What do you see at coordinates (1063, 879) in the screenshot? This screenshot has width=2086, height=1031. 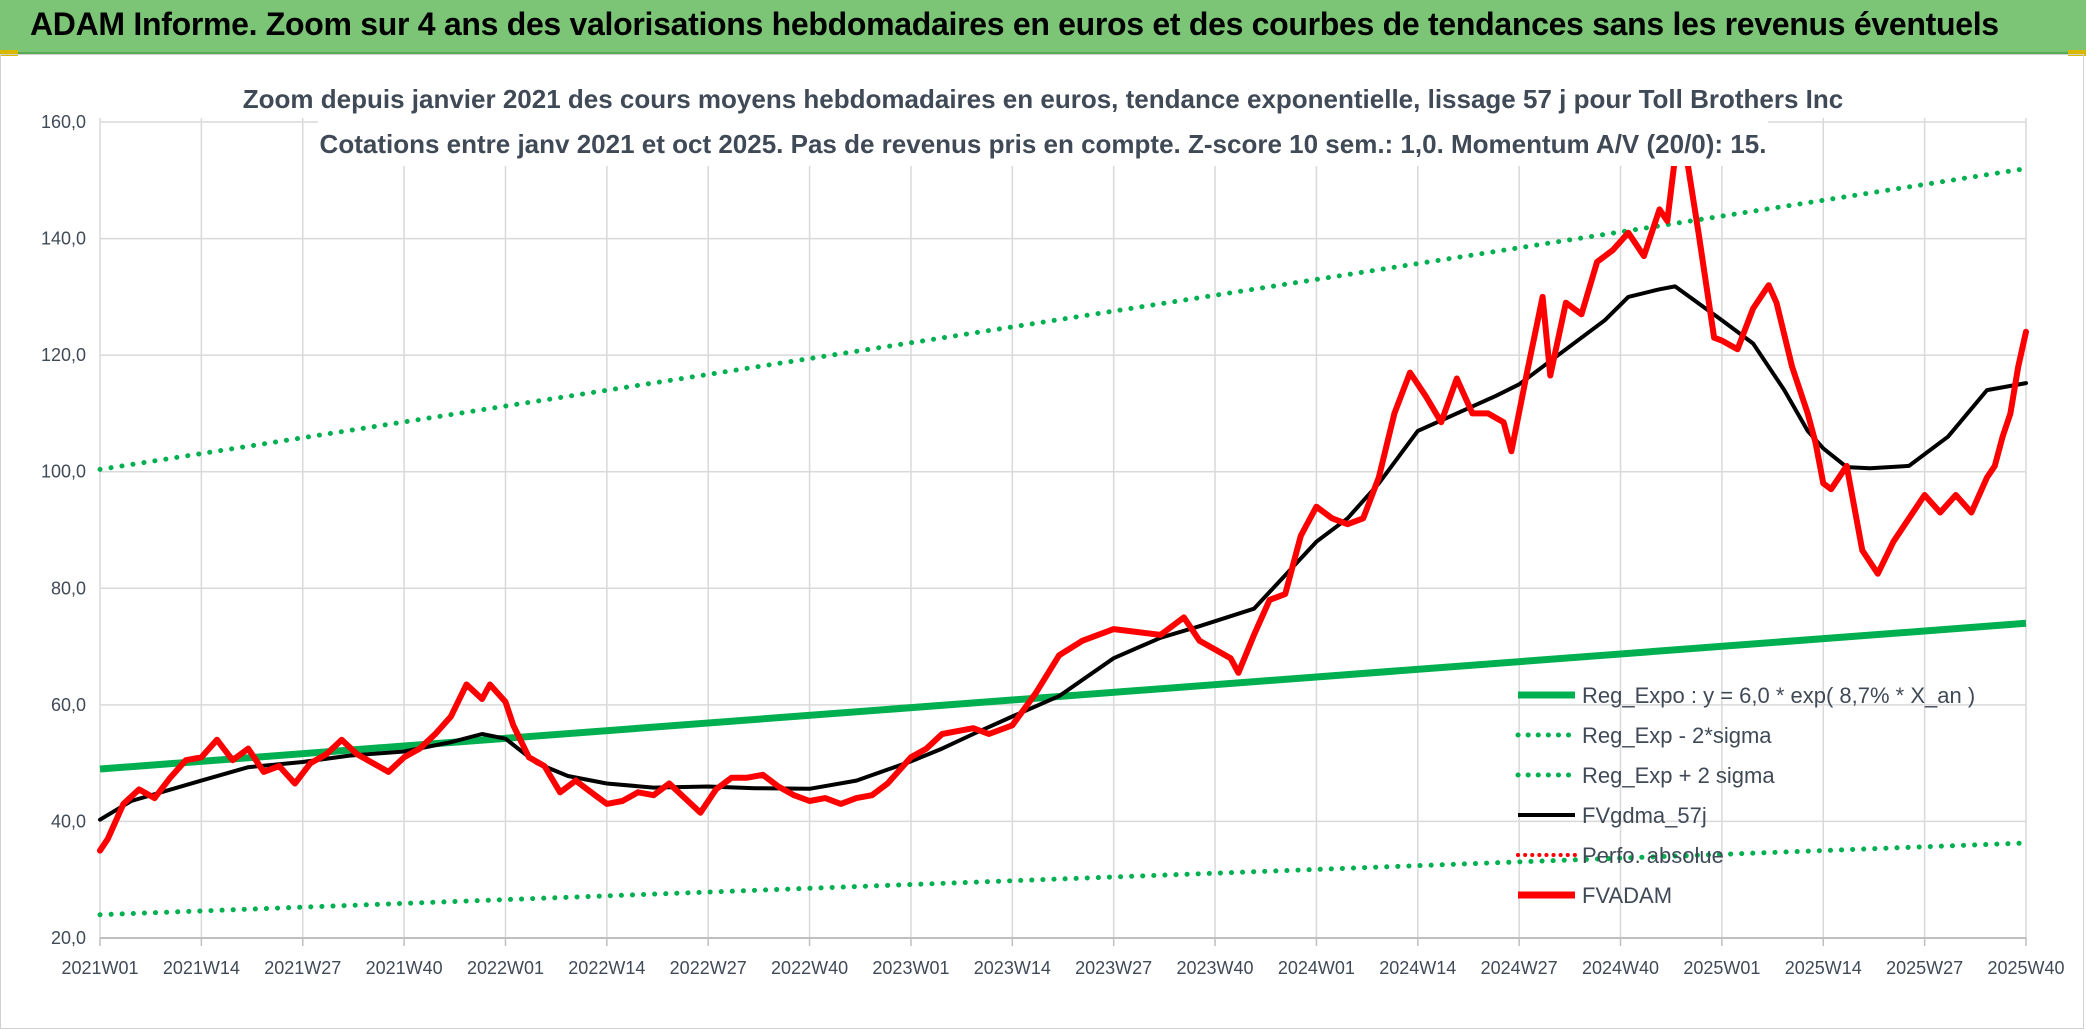 I see `series-reg-minus-2sigma` at bounding box center [1063, 879].